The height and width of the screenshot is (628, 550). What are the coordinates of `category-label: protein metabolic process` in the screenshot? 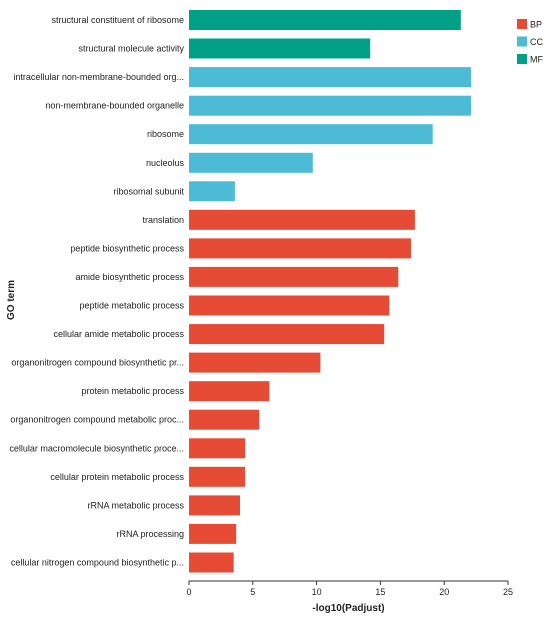 It's located at (132, 391).